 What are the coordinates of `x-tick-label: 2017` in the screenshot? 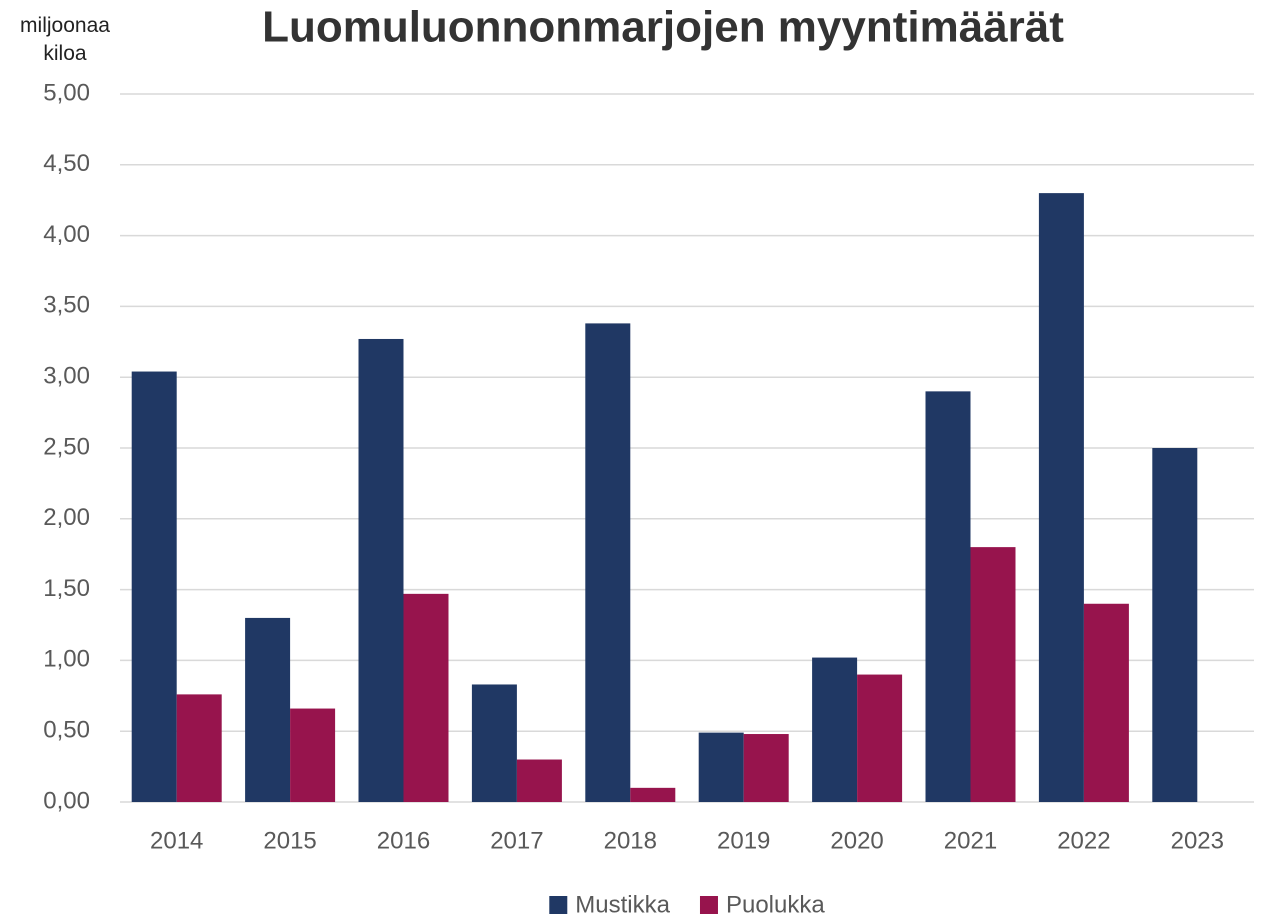 It's located at (516, 840).